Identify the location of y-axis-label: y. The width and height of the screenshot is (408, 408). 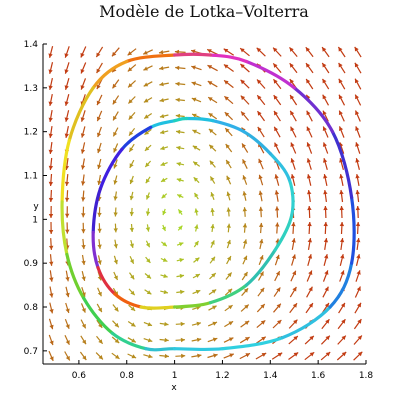
(36, 207).